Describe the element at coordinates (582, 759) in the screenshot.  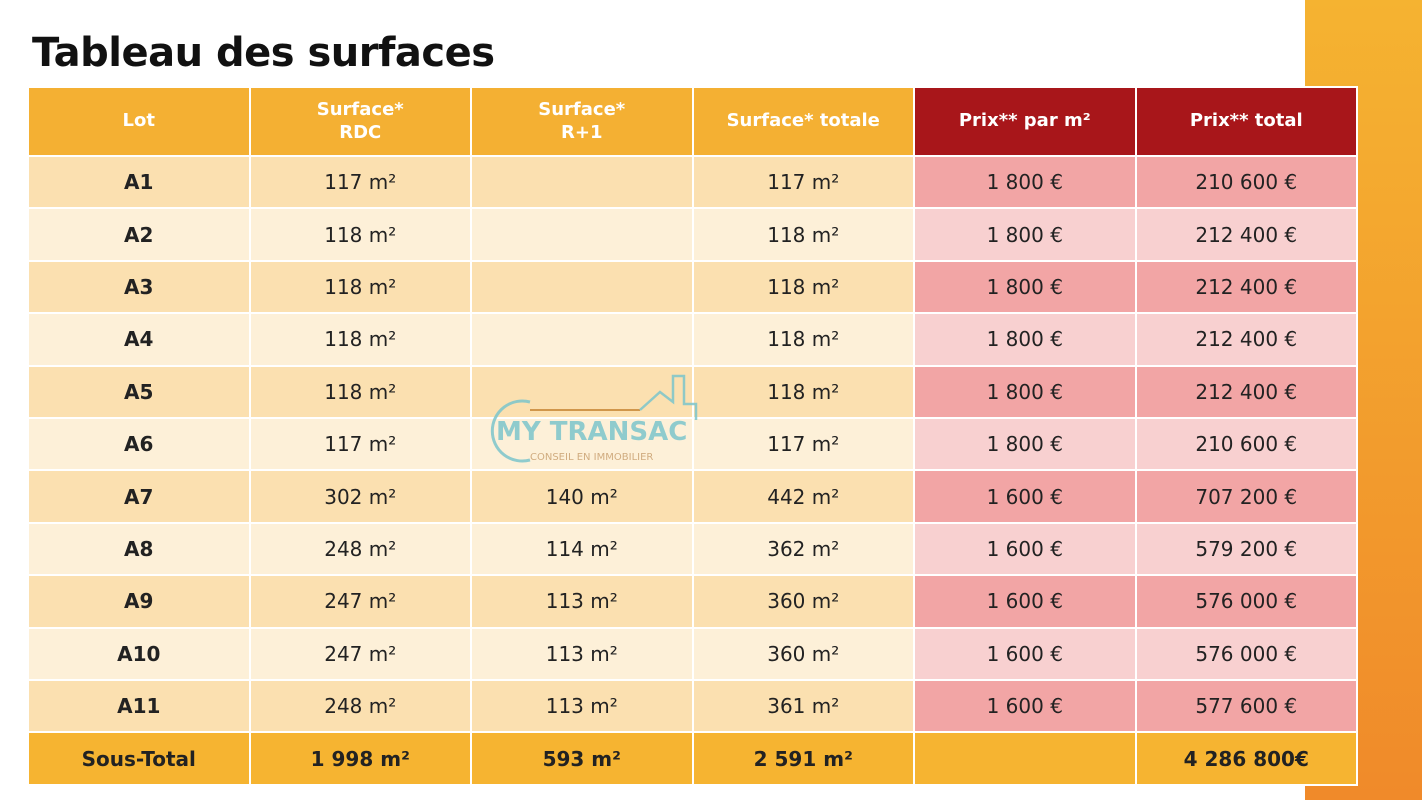
I see `cell-surface-r1: 593 m²` at that location.